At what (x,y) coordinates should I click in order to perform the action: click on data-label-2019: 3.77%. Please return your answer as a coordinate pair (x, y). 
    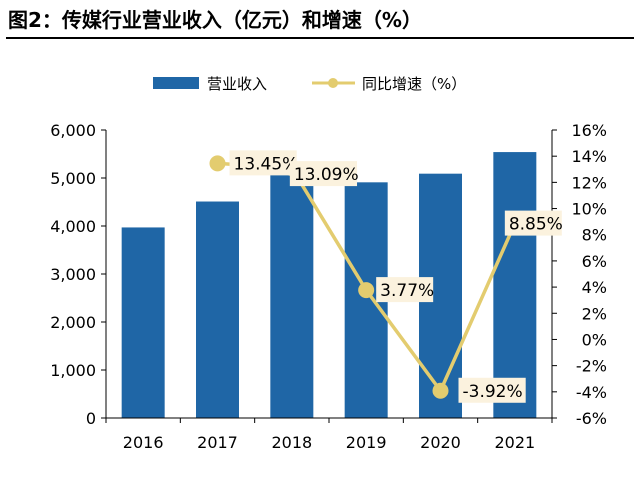
    Looking at the image, I should click on (407, 291).